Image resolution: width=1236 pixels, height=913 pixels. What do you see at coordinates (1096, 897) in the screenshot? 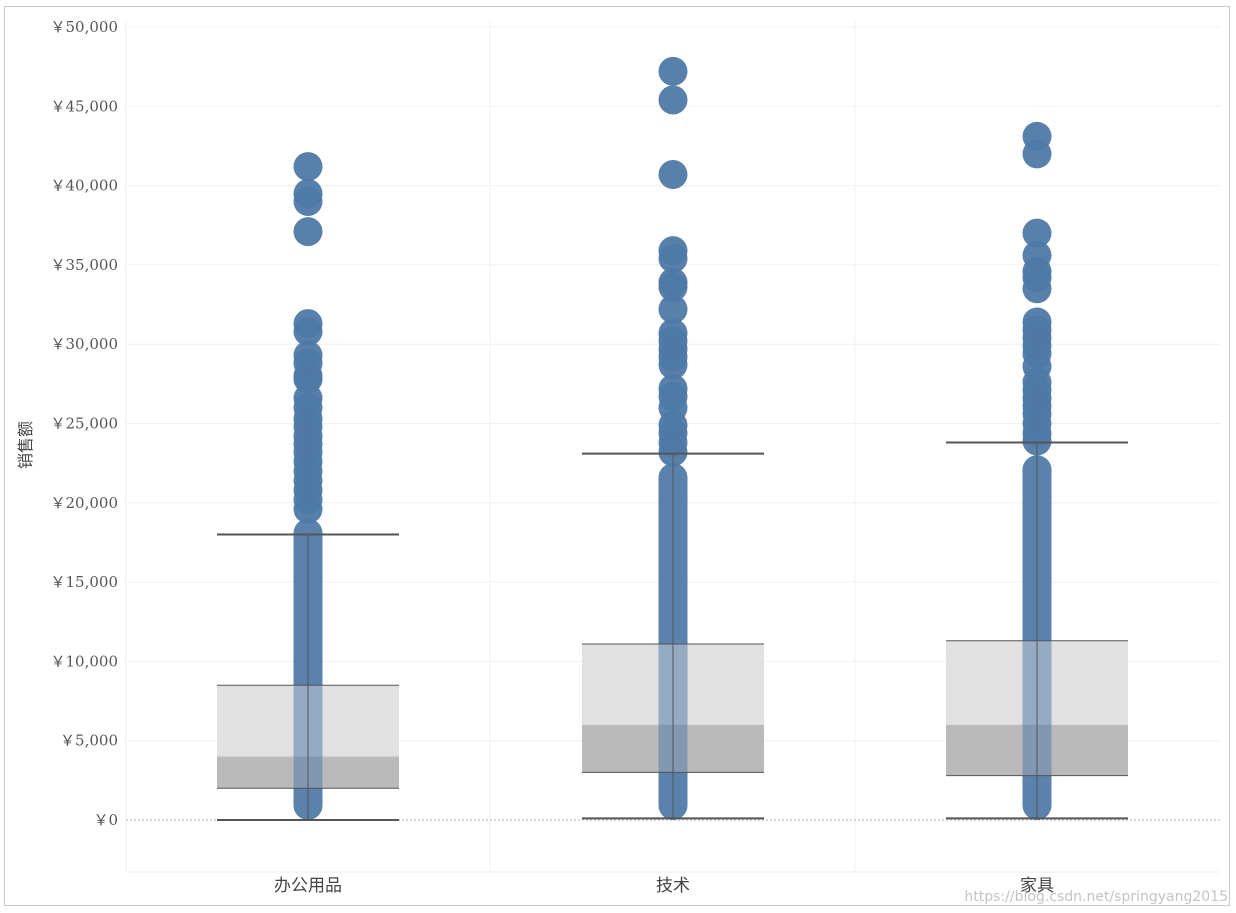
I see `watermark: https://blog.csdn.net/springyang2015` at bounding box center [1096, 897].